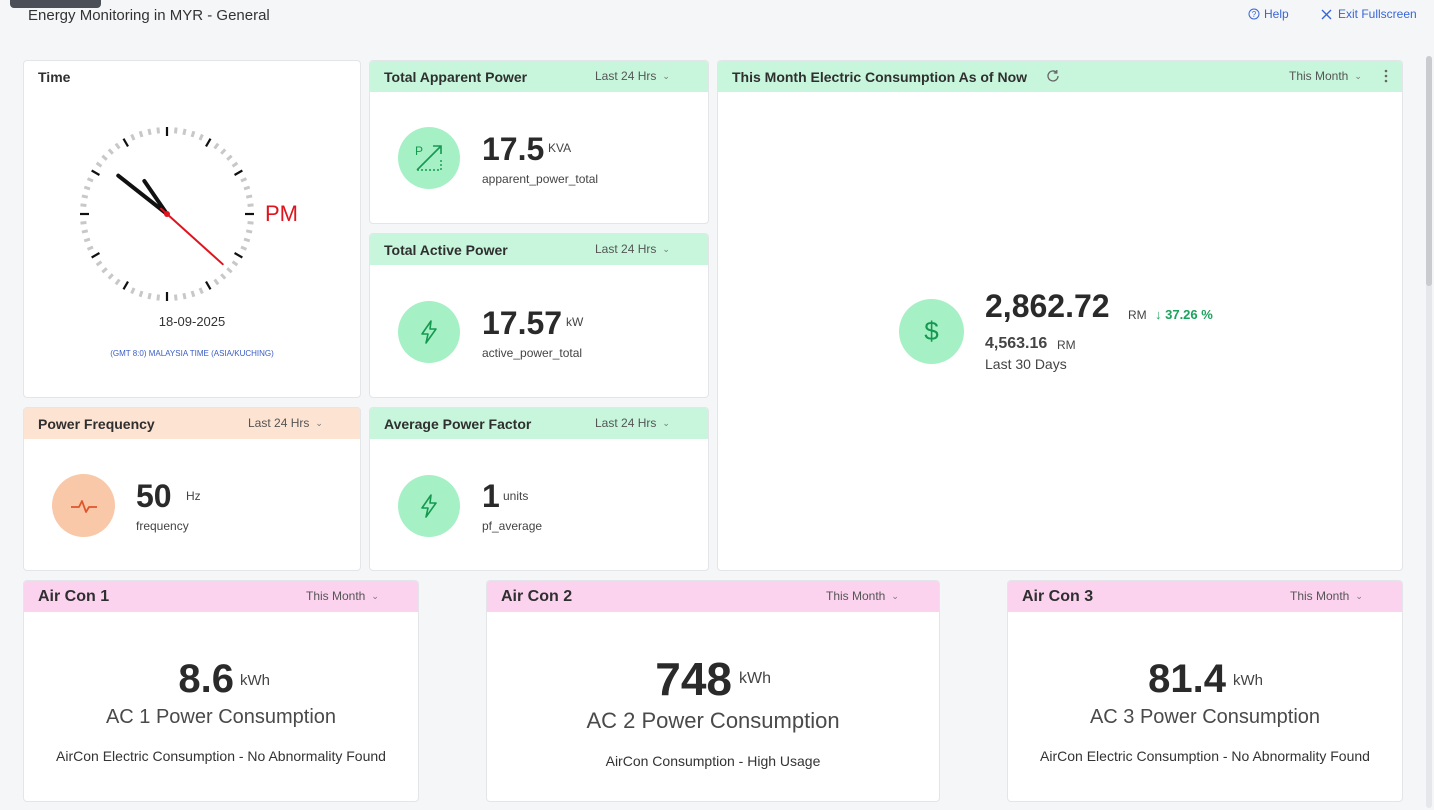 Image resolution: width=1434 pixels, height=810 pixels. Describe the element at coordinates (537, 596) in the screenshot. I see `aircon-2-title: Air Con 2` at that location.